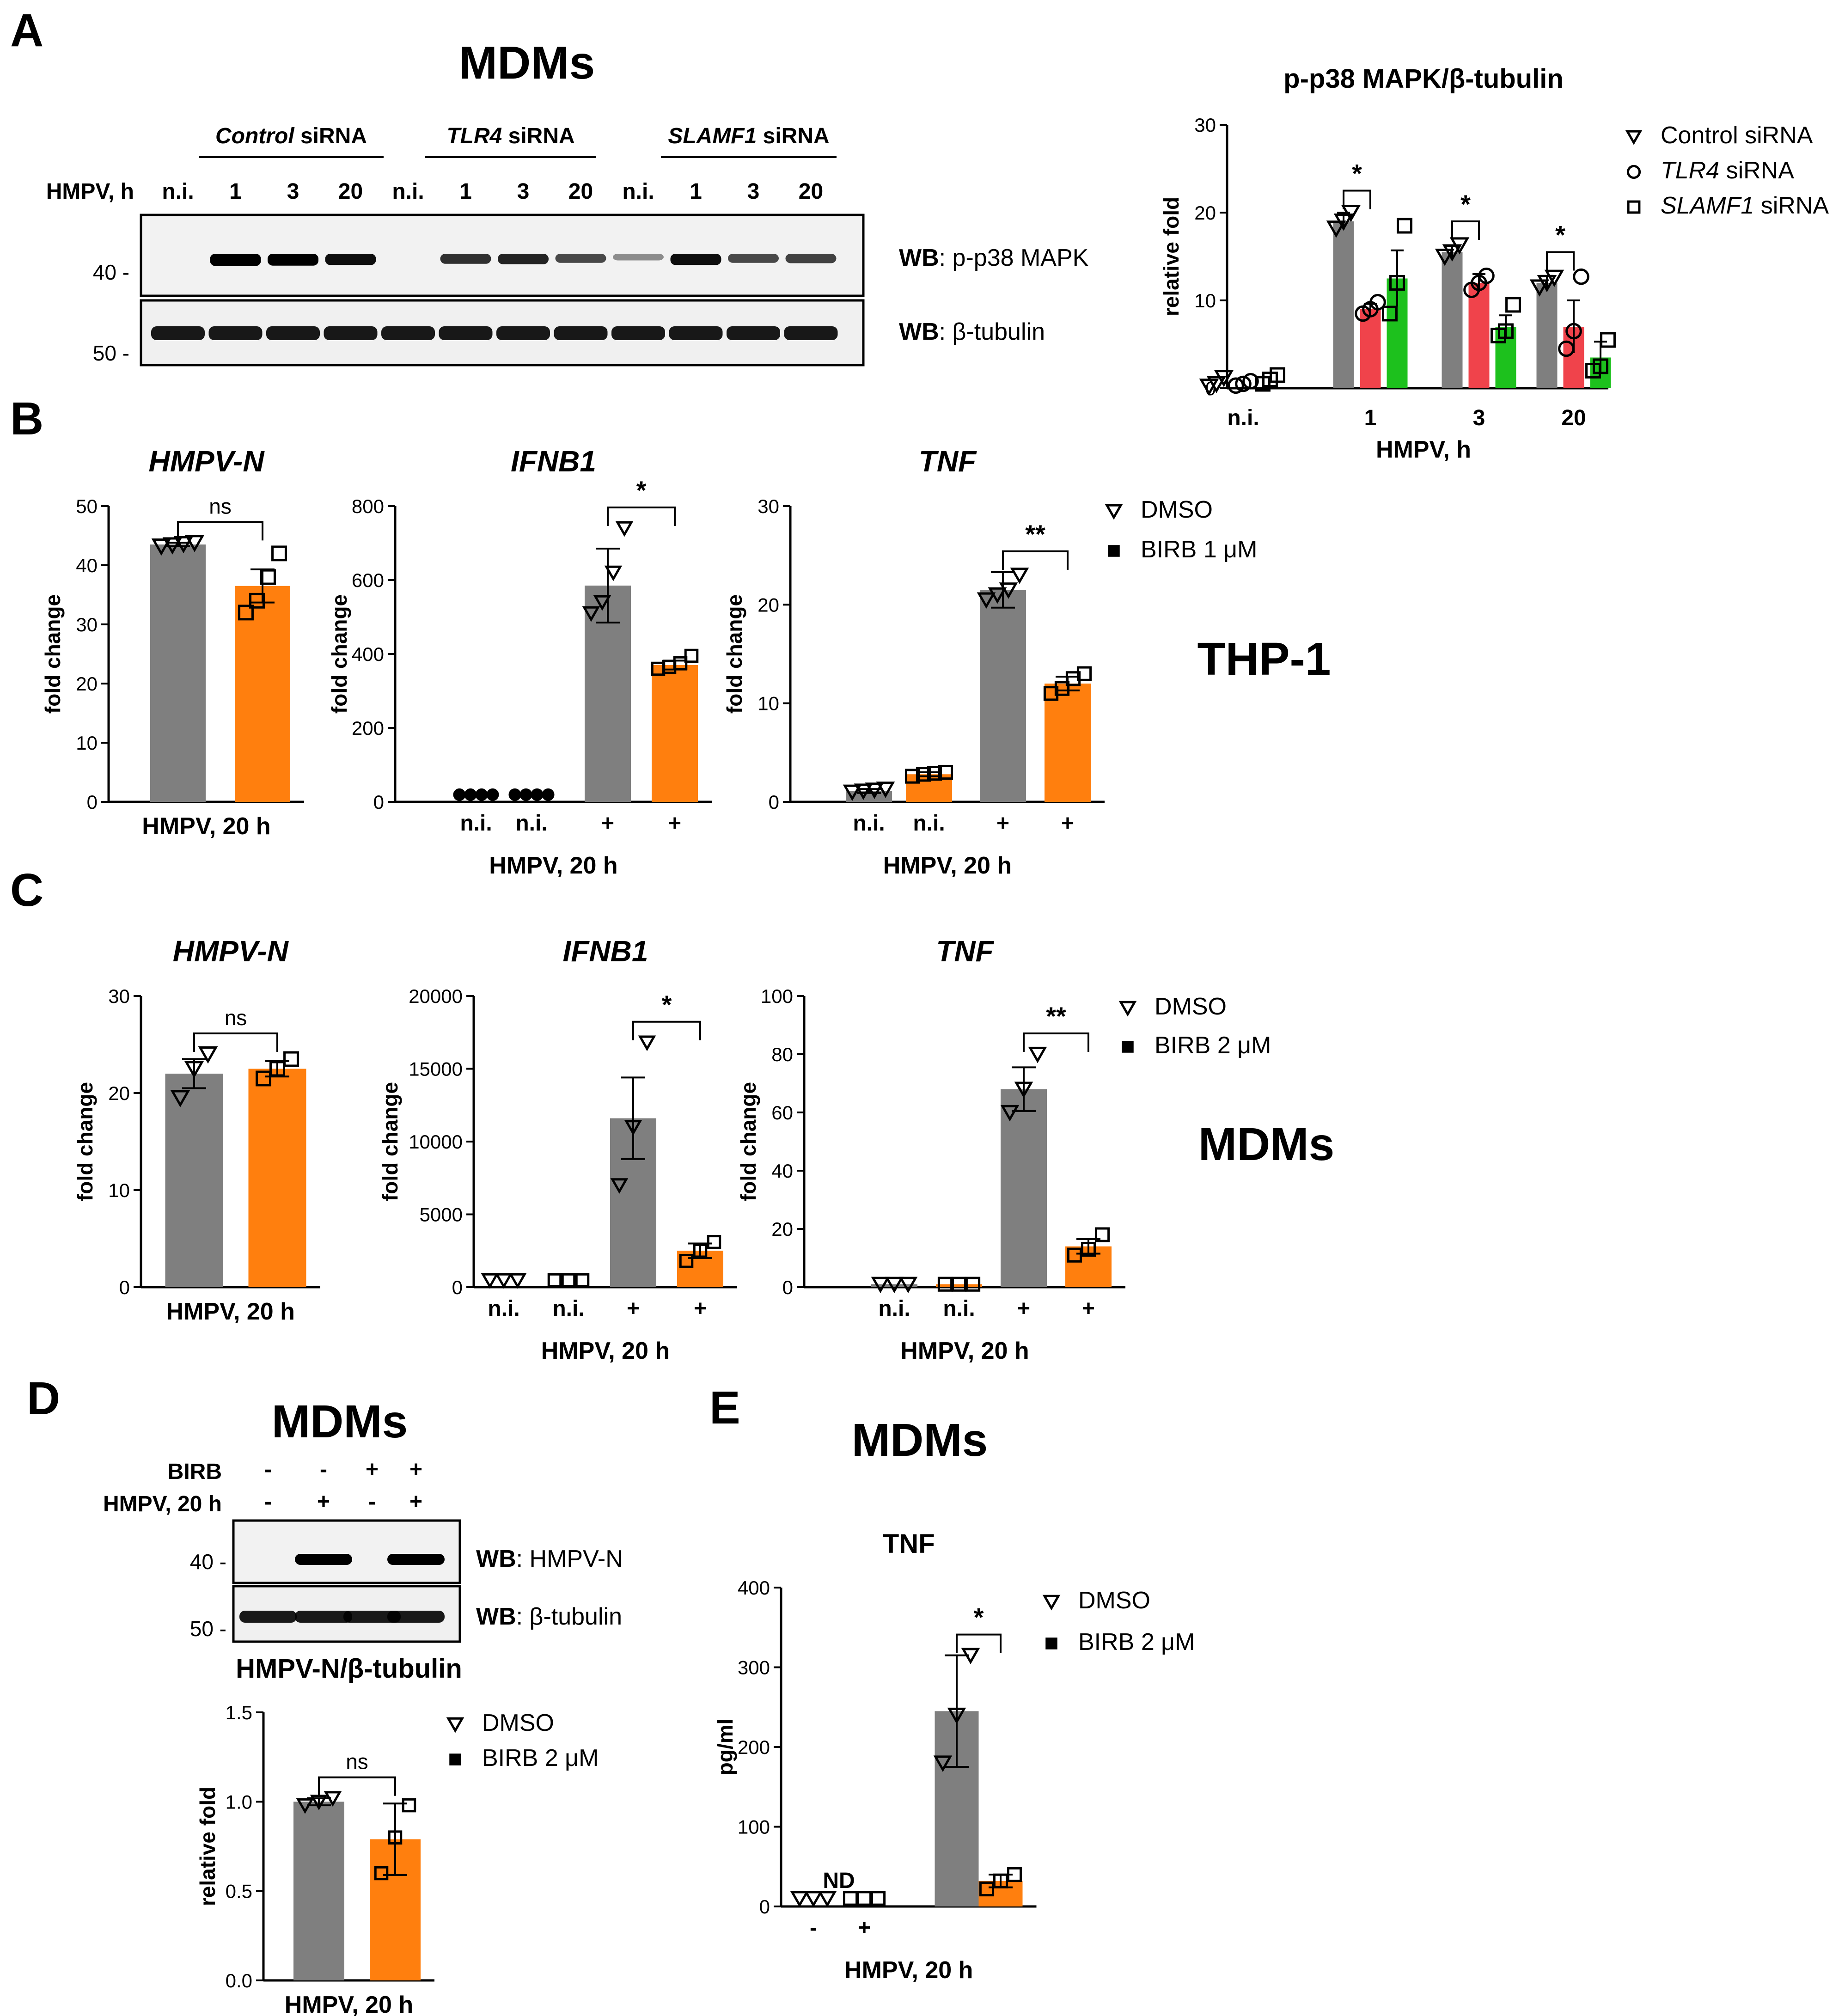 This screenshot has height=2016, width=1845. What do you see at coordinates (436, 1142) in the screenshot?
I see `y-tick-label: 10000` at bounding box center [436, 1142].